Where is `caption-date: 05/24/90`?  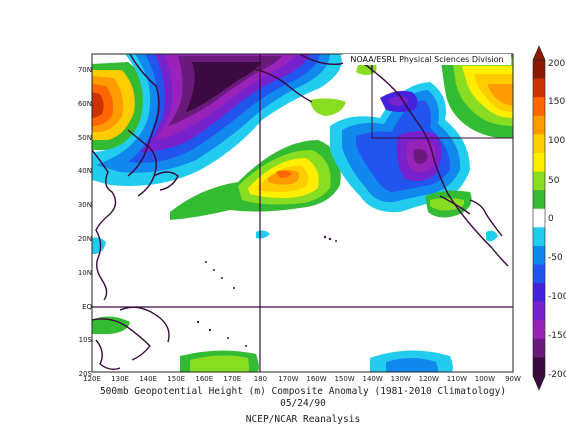
caption-date: 05/24/90 is located at coordinates (303, 403).